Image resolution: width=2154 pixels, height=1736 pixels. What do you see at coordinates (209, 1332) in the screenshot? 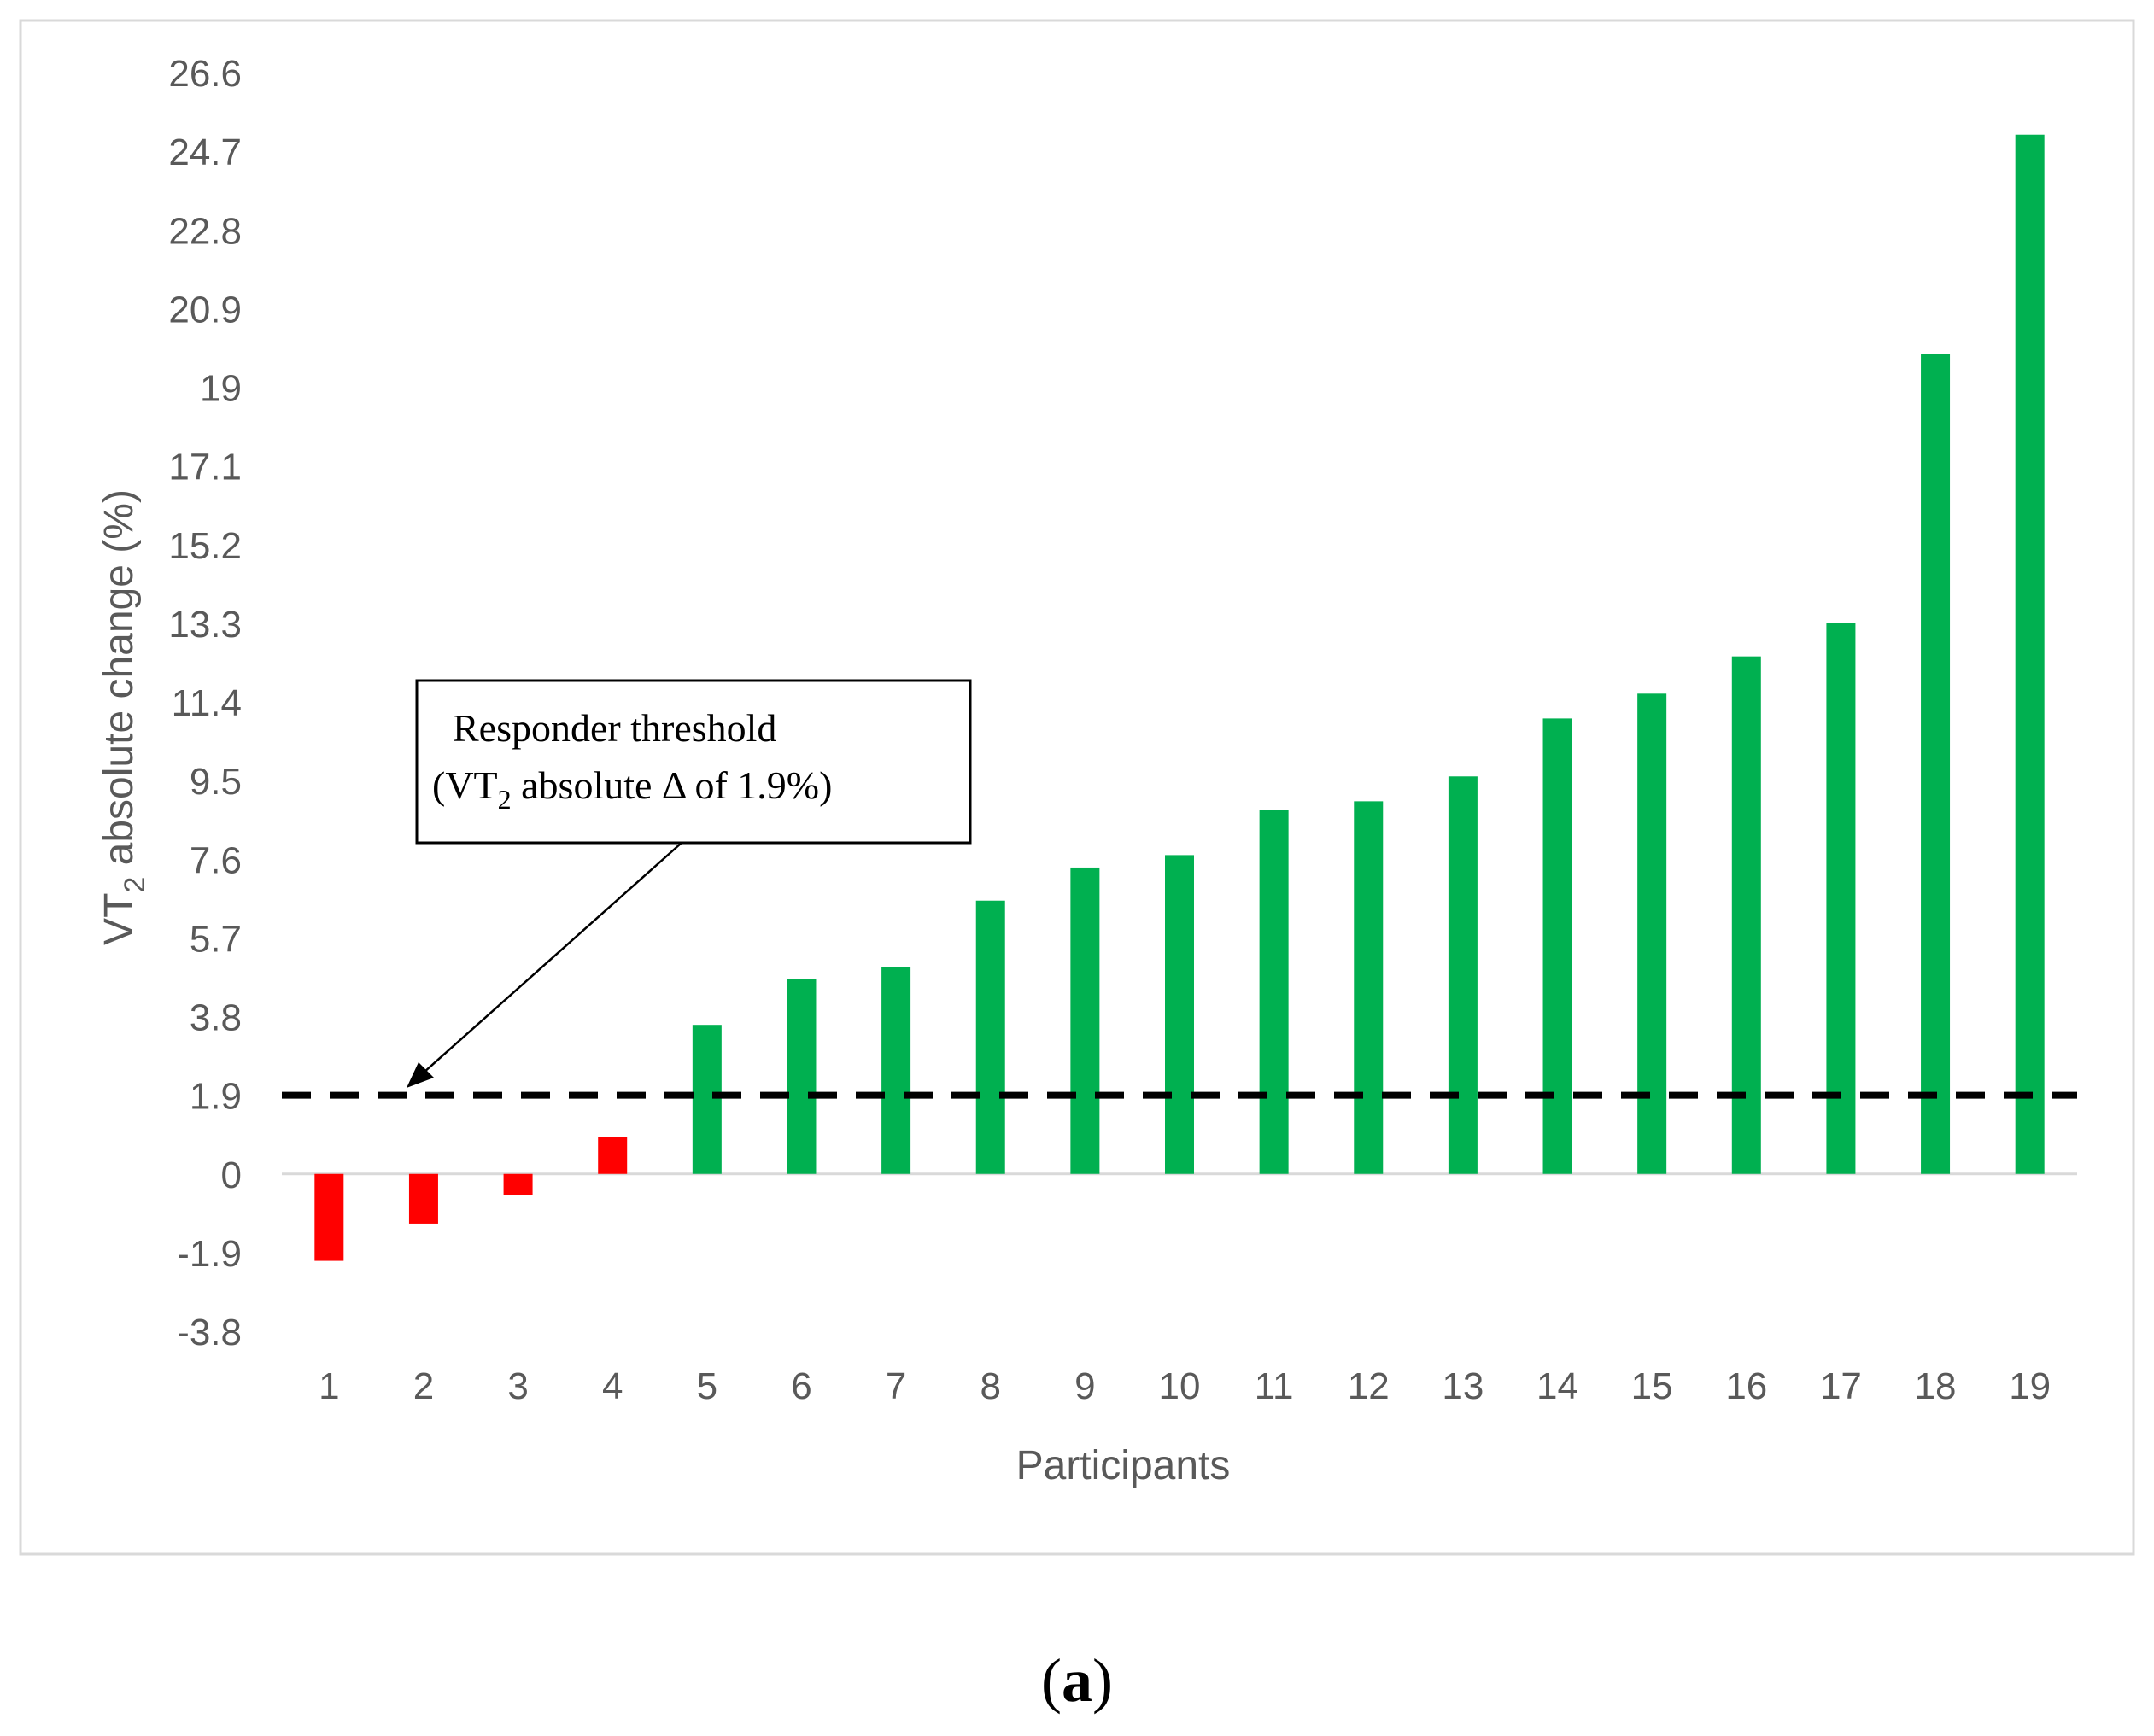
I see `y-tick-label: -3.8` at bounding box center [209, 1332].